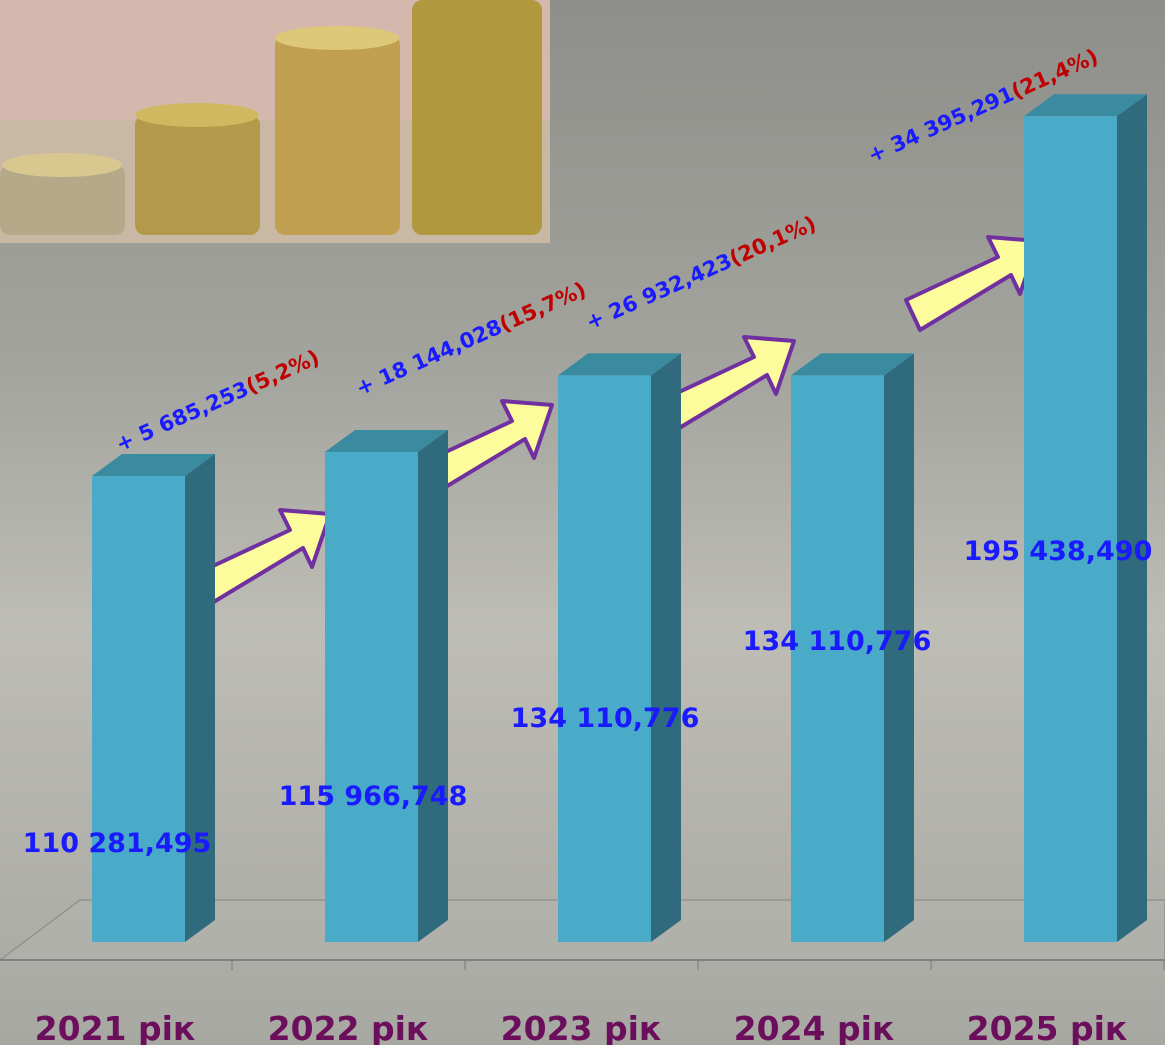  I want to click on value-label: 110 281,495, so click(117, 843).